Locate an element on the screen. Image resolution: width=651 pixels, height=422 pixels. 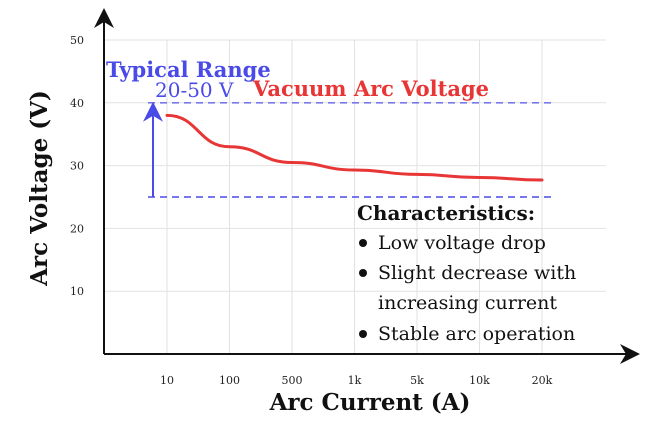
x-axis-title: Arc Current (A) is located at coordinates (370, 402).